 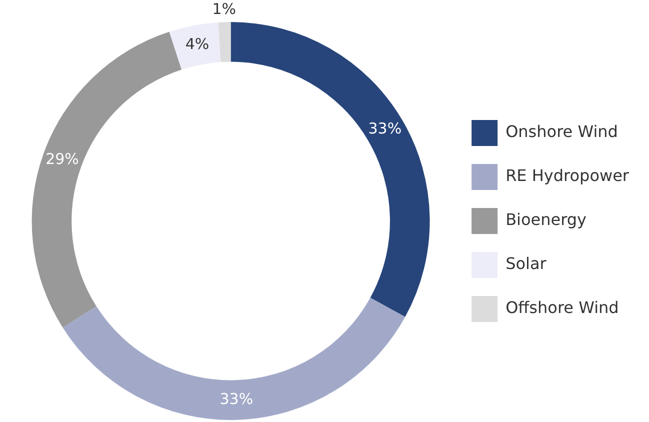 I want to click on data-label: 29%, so click(x=62, y=159).